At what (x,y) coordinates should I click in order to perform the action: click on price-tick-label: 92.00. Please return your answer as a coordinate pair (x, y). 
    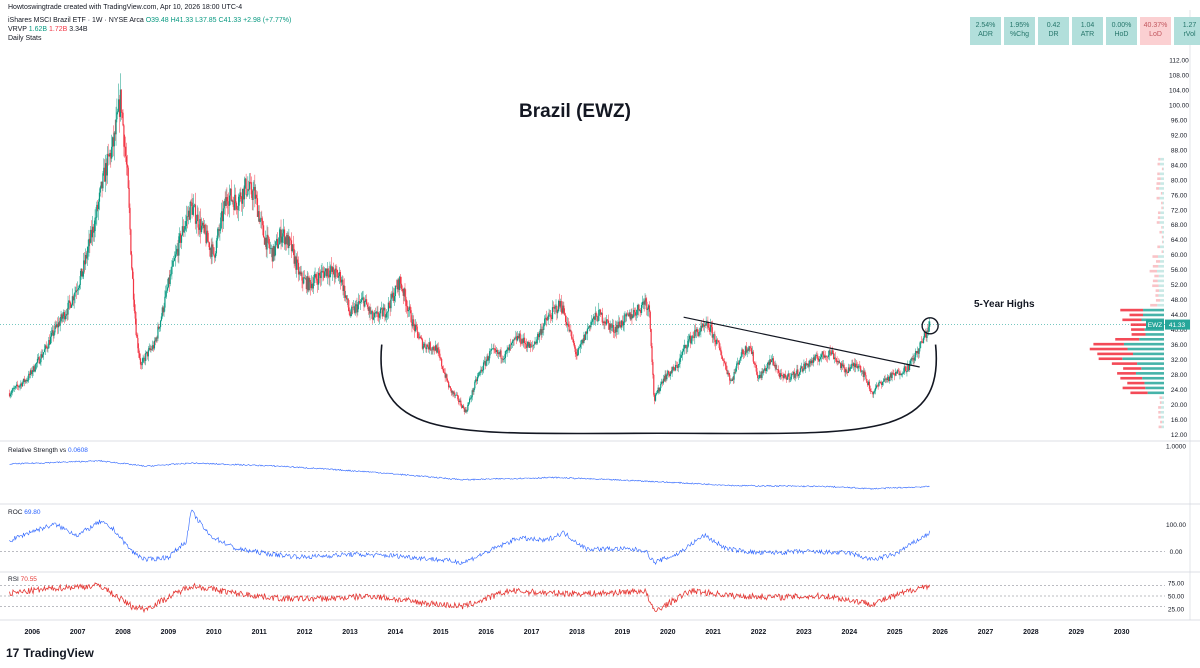
    Looking at the image, I should click on (1179, 135).